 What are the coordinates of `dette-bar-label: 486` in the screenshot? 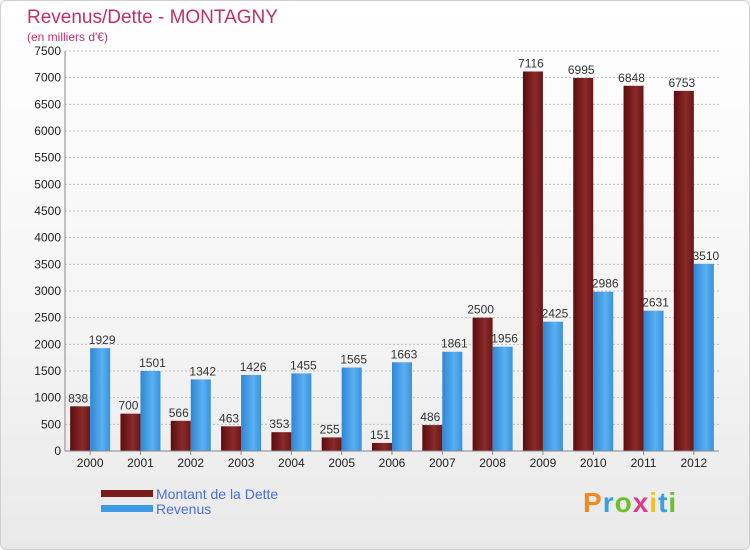 It's located at (430, 417).